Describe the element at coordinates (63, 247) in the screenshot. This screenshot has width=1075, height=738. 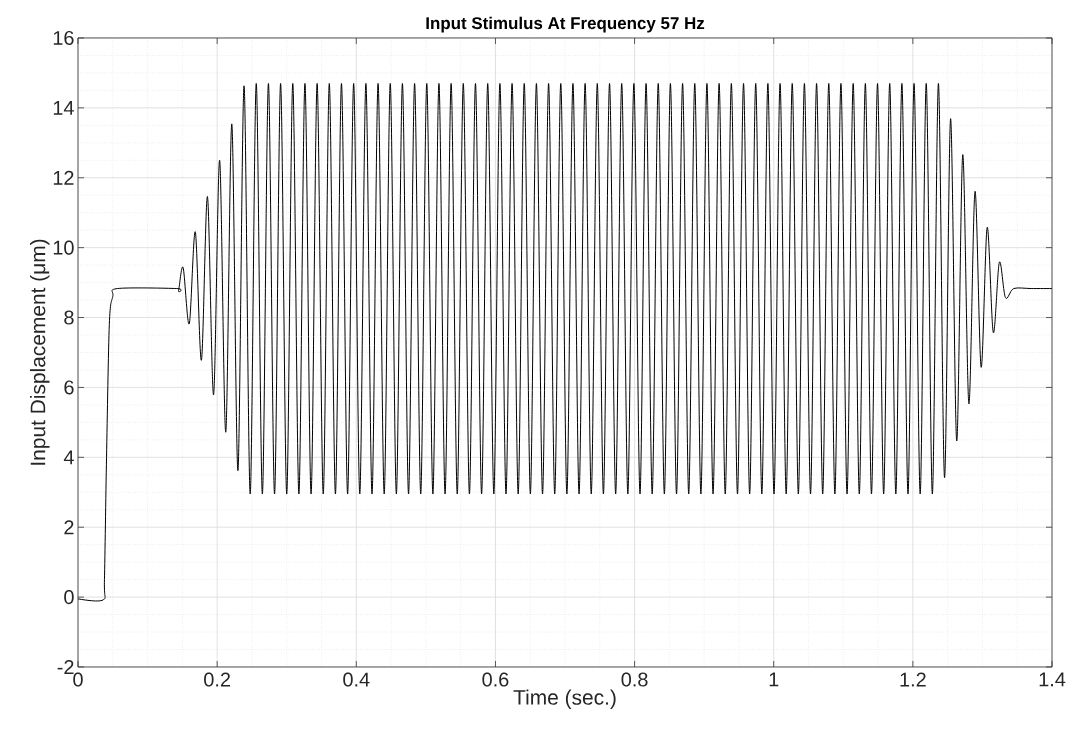
I see `y-tick-label: 10` at that location.